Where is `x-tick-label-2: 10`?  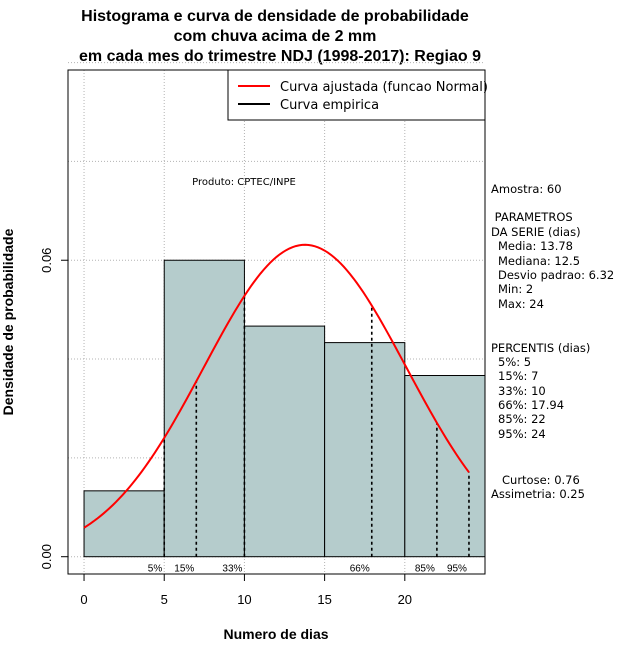
x-tick-label-2: 10 is located at coordinates (244, 599).